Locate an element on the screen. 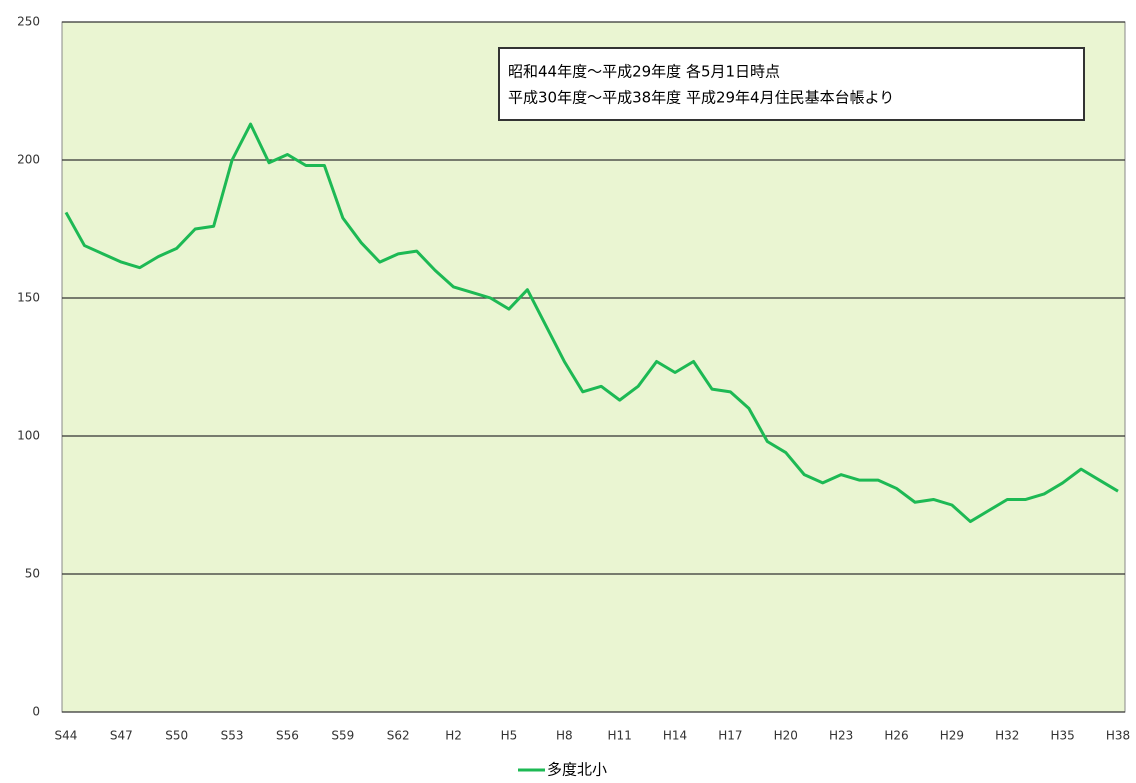 This screenshot has height=783, width=1136. x-tick-label: S53 is located at coordinates (232, 736).